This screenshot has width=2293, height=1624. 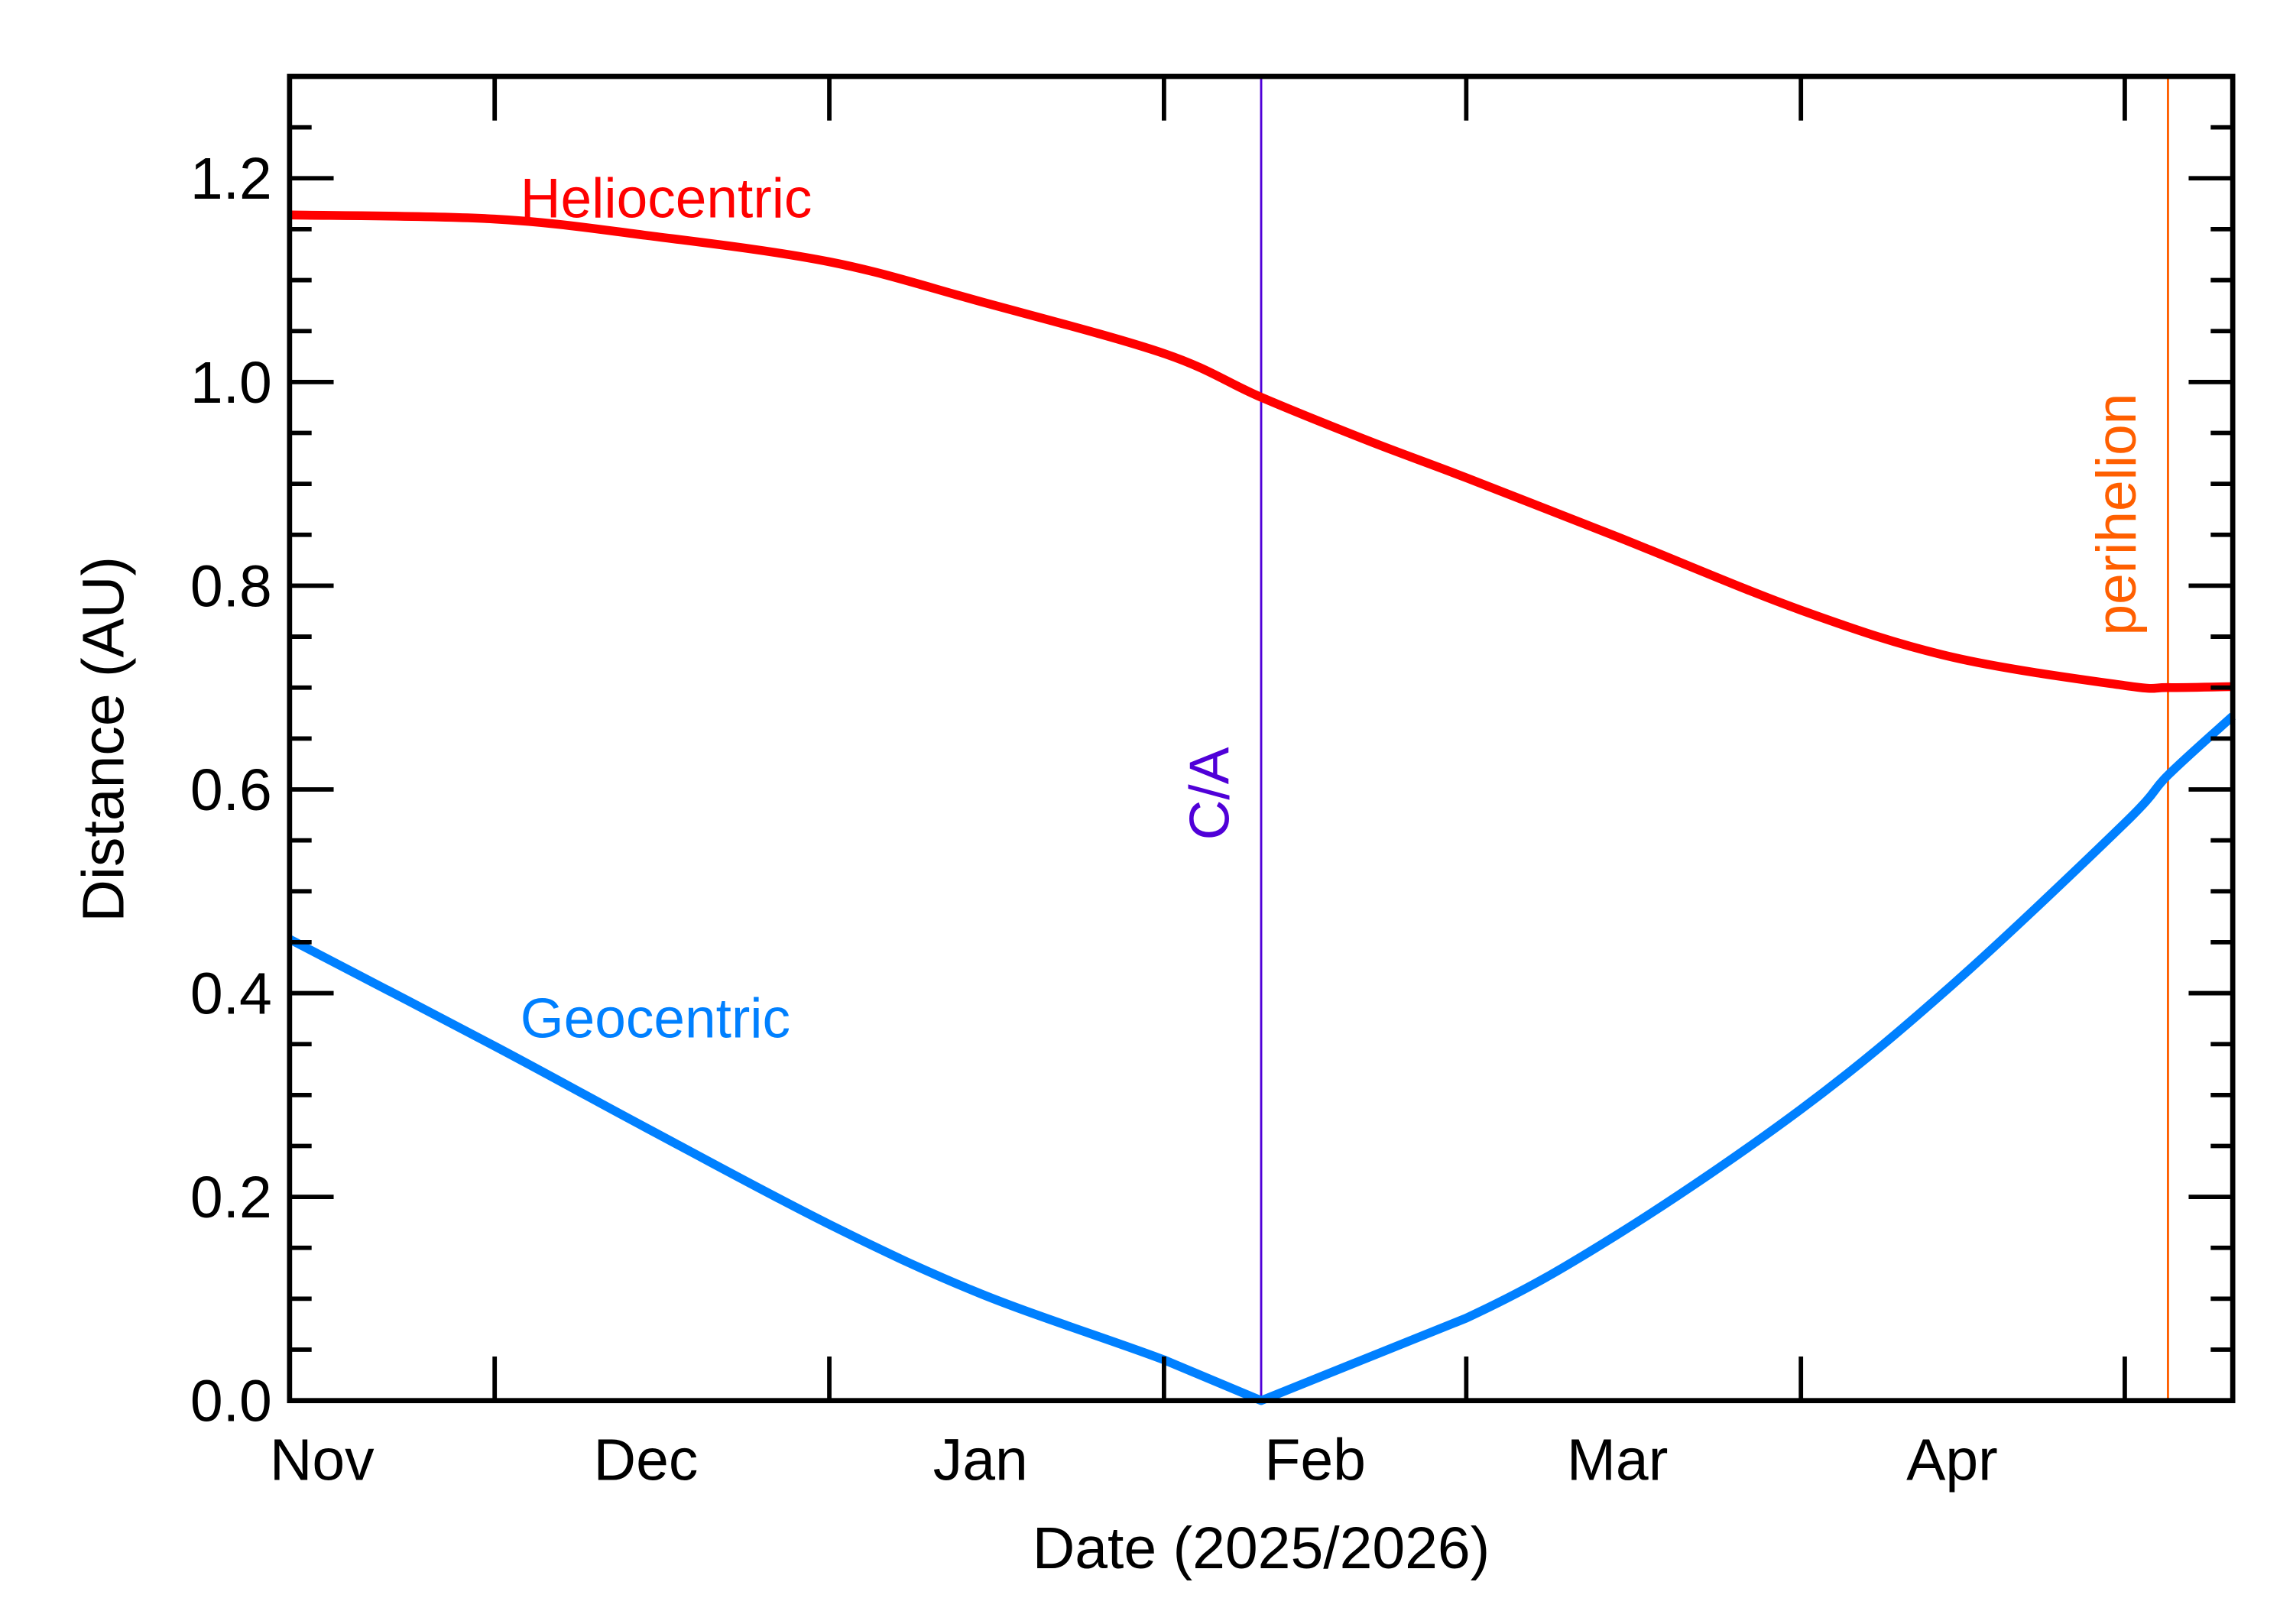 What do you see at coordinates (231, 586) in the screenshot?
I see `y-tick-label: 0.8` at bounding box center [231, 586].